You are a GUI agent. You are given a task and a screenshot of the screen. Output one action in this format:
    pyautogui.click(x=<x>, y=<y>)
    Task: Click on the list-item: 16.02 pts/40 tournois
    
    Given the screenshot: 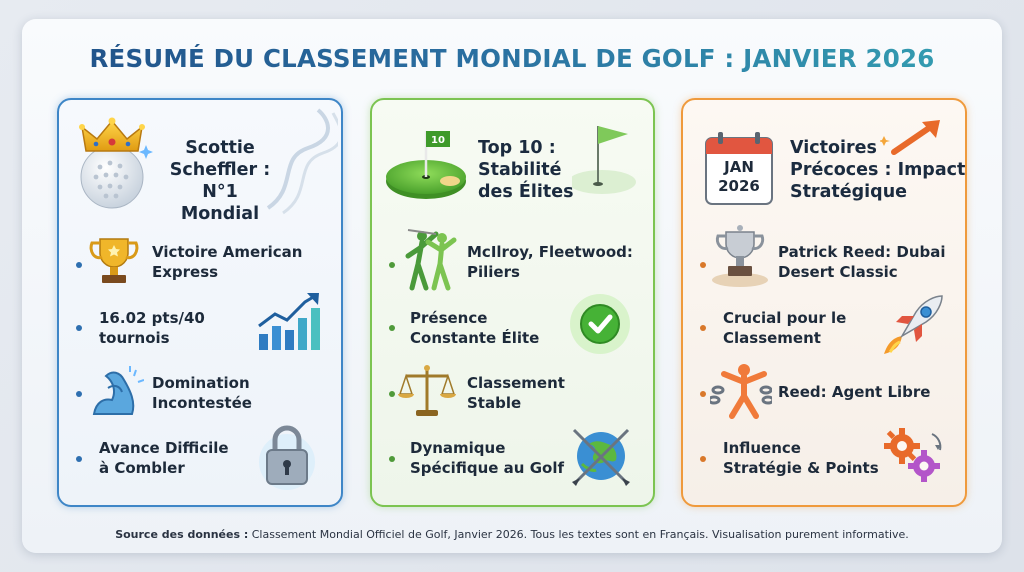 What is the action you would take?
    pyautogui.click(x=152, y=328)
    